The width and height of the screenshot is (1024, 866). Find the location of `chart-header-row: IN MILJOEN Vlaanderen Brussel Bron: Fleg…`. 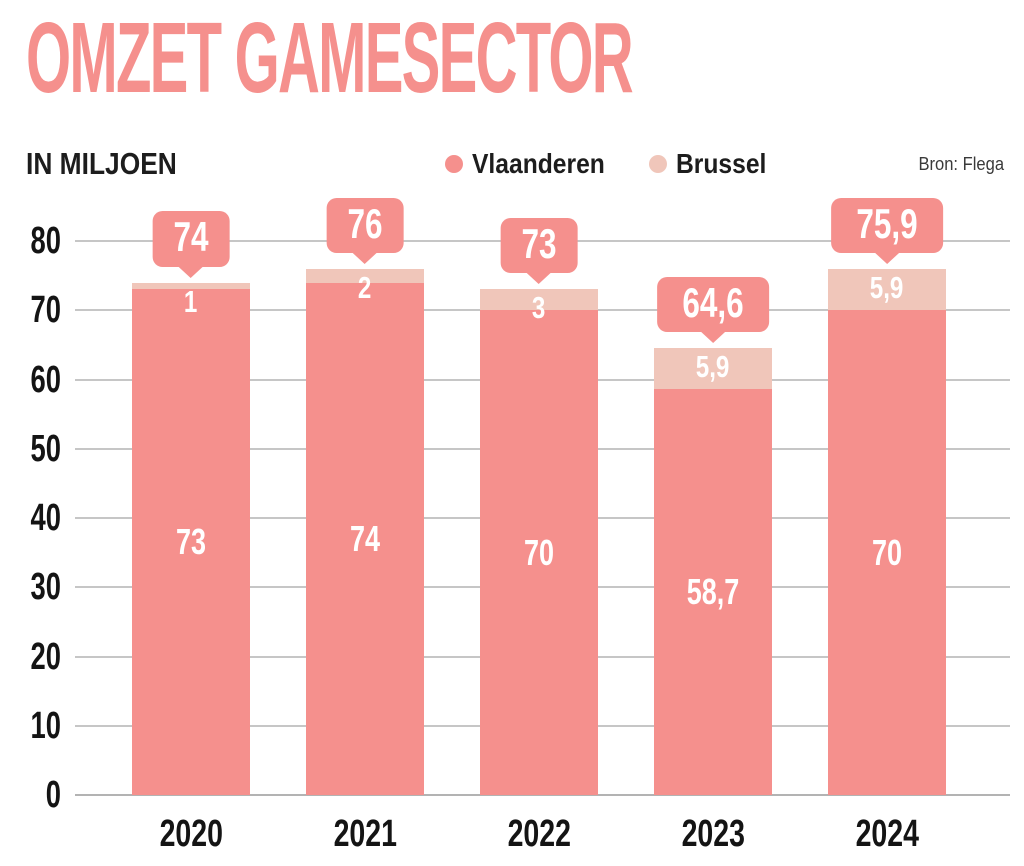

chart-header-row: IN MILJOEN Vlaanderen Brussel Bron: Fleg… is located at coordinates (515, 164).